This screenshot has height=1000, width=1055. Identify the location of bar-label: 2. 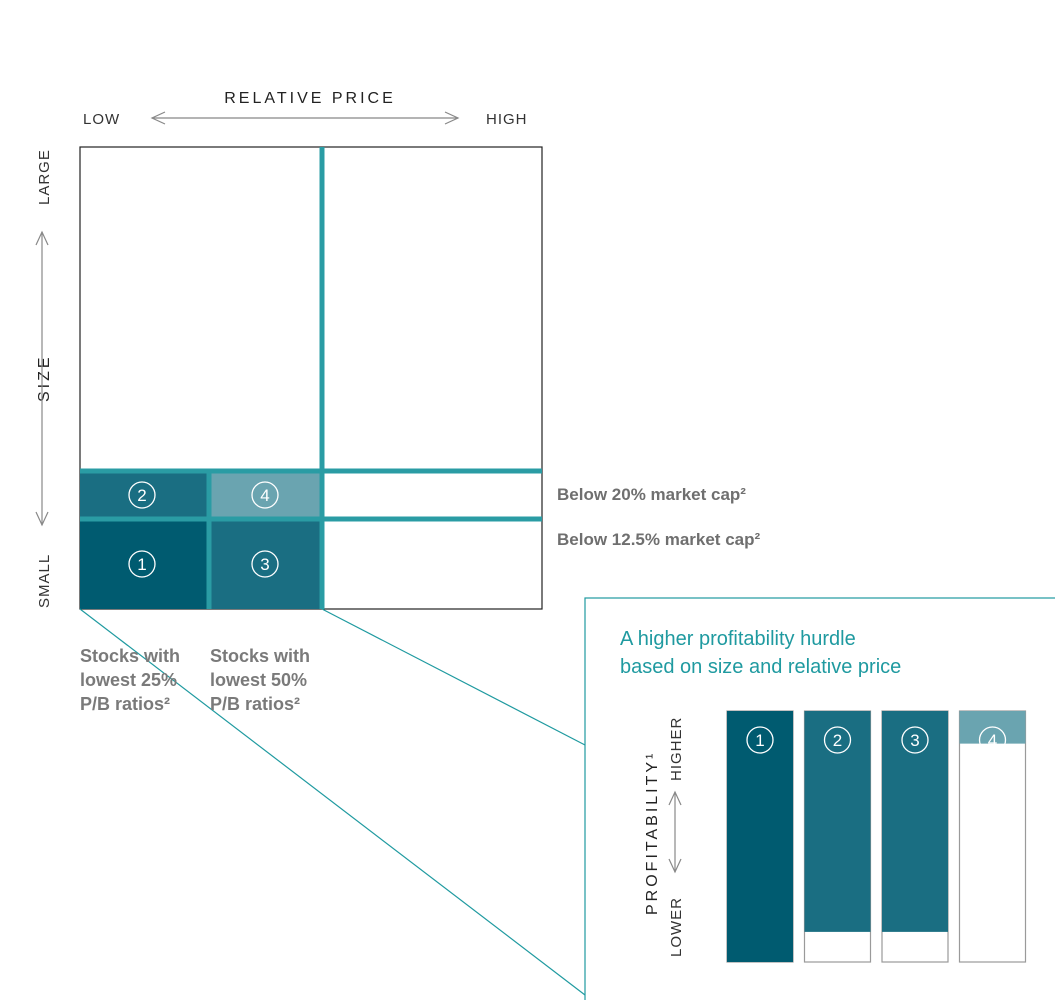
(837, 740).